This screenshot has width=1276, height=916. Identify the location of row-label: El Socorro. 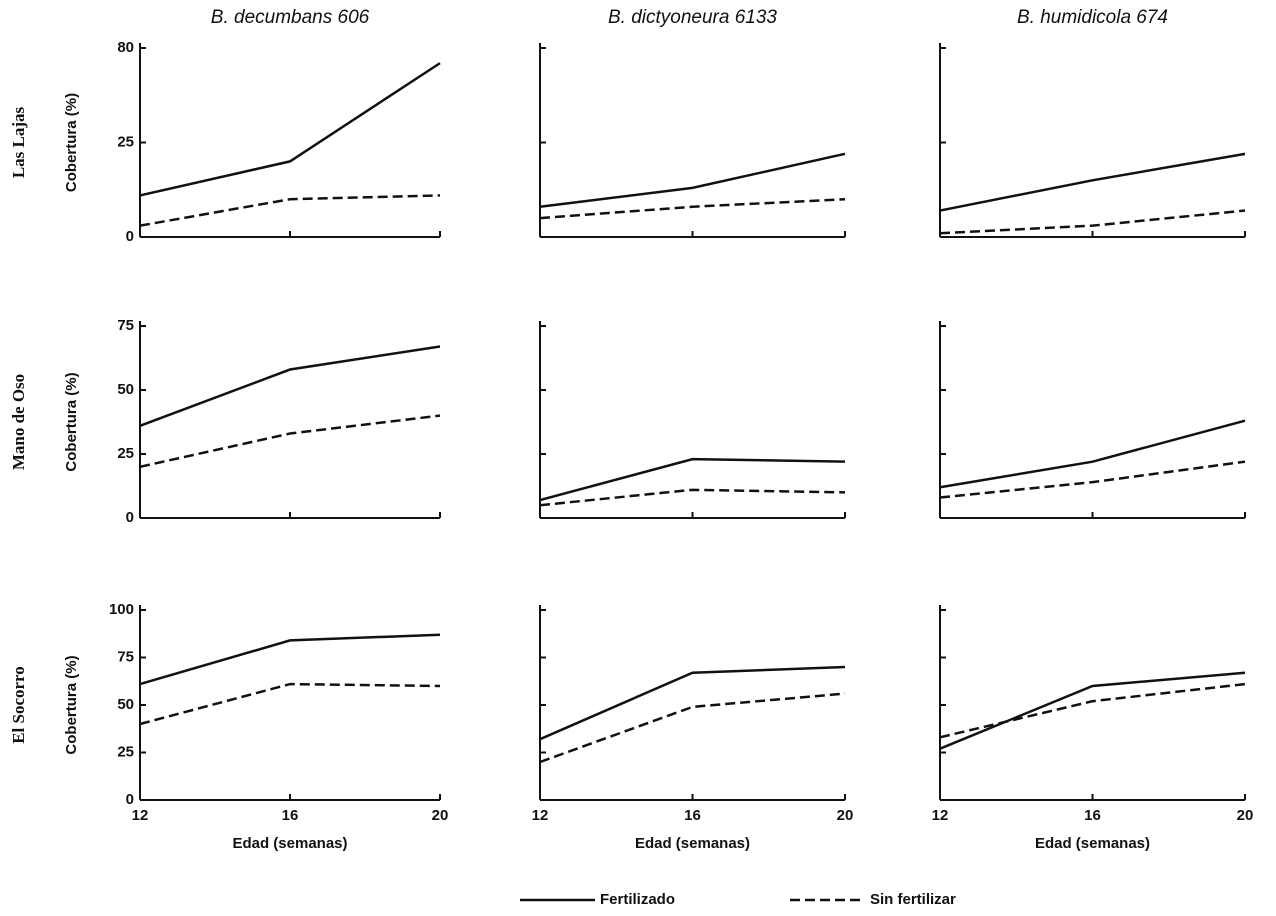
(18, 705).